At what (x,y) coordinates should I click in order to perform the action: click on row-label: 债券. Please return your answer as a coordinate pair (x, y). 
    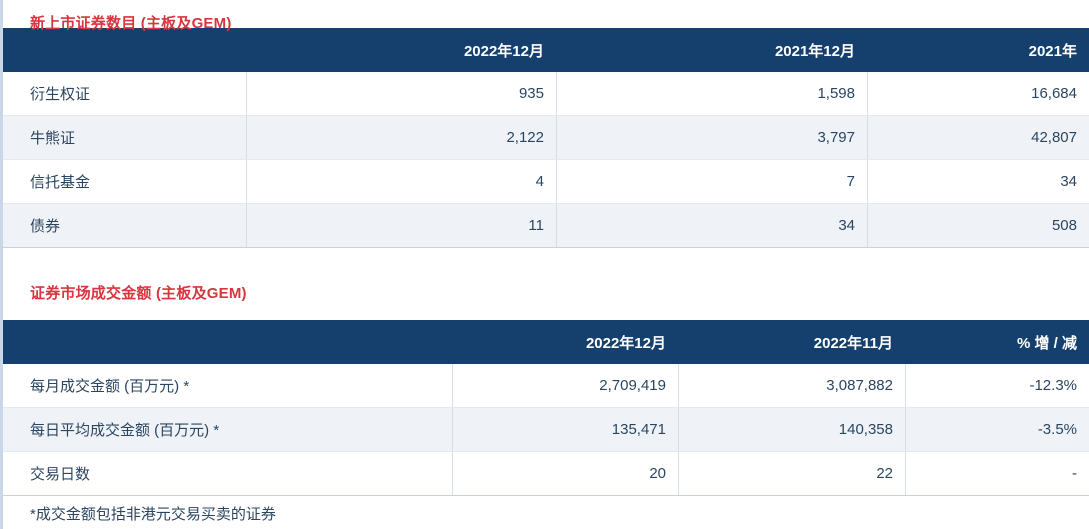
    Looking at the image, I should click on (45, 226).